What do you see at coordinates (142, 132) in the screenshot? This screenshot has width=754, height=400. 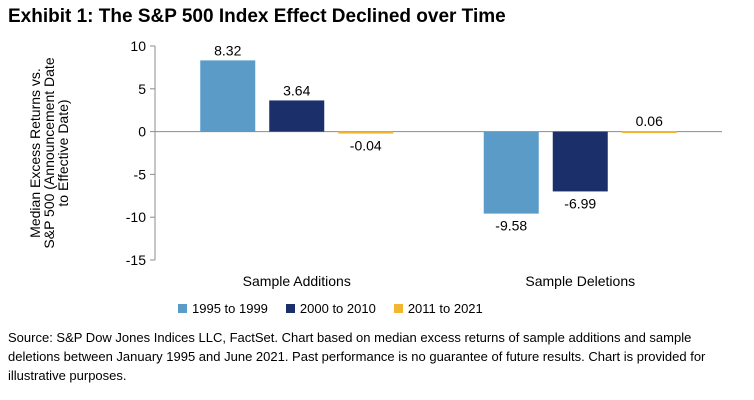 I see `y-tick-label: 0` at bounding box center [142, 132].